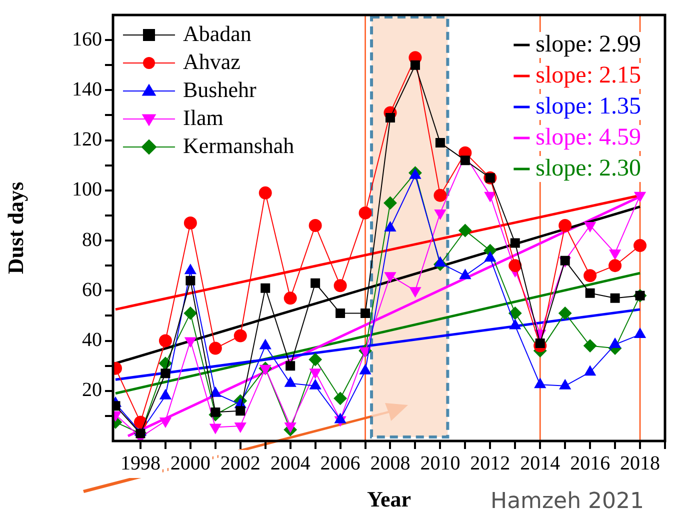 The height and width of the screenshot is (518, 684). What do you see at coordinates (87, 89) in the screenshot?
I see `y-tick-label: 140` at bounding box center [87, 89].